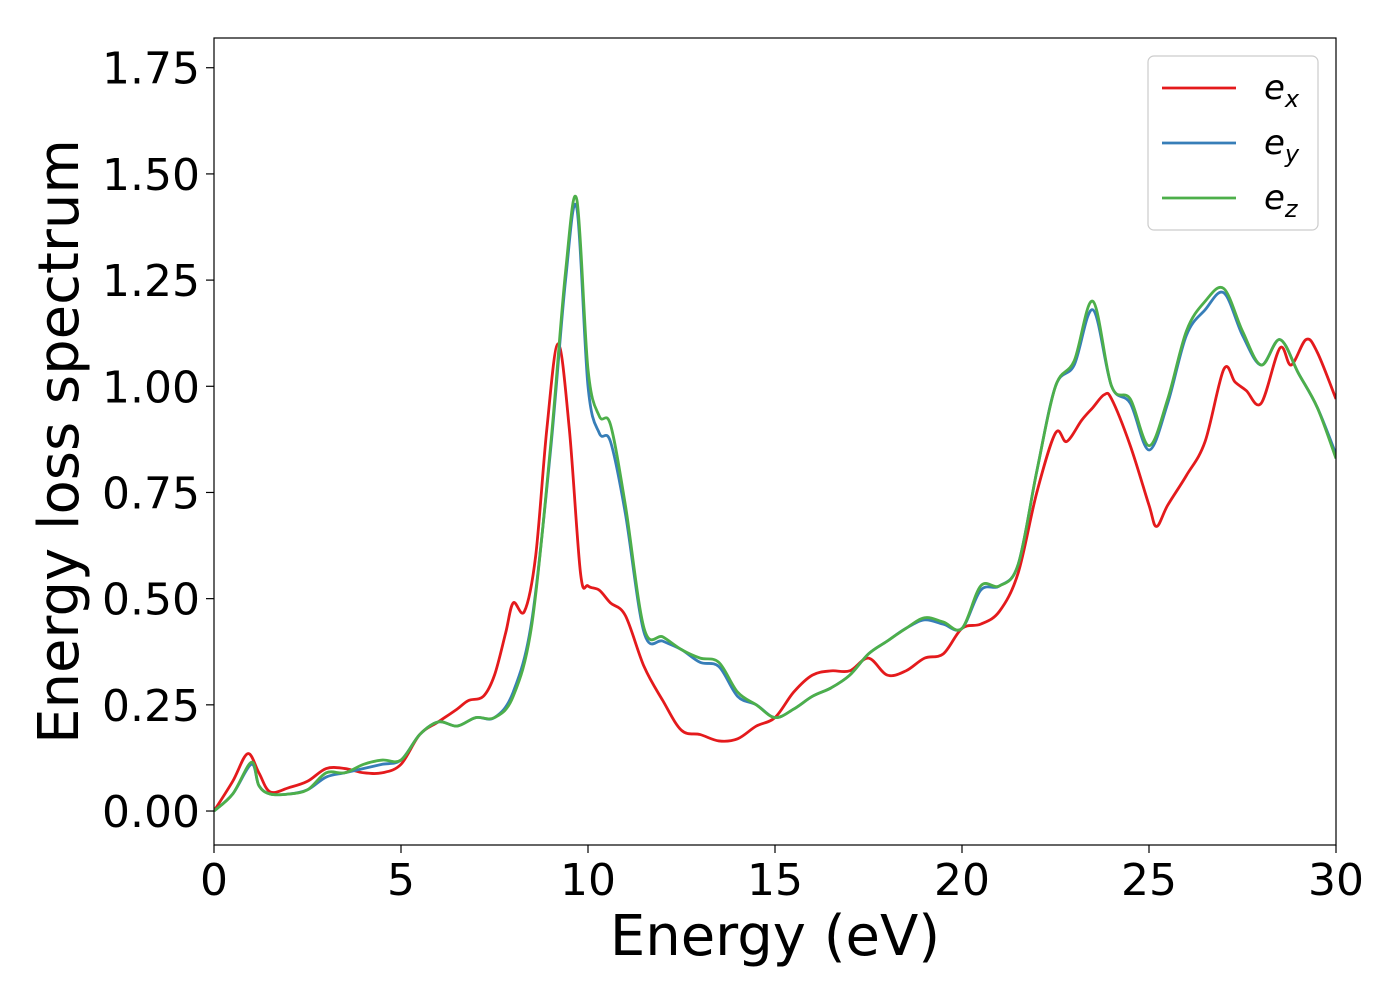 Image resolution: width=1400 pixels, height=1000 pixels. I want to click on y-tick-label: 1.75, so click(151, 69).